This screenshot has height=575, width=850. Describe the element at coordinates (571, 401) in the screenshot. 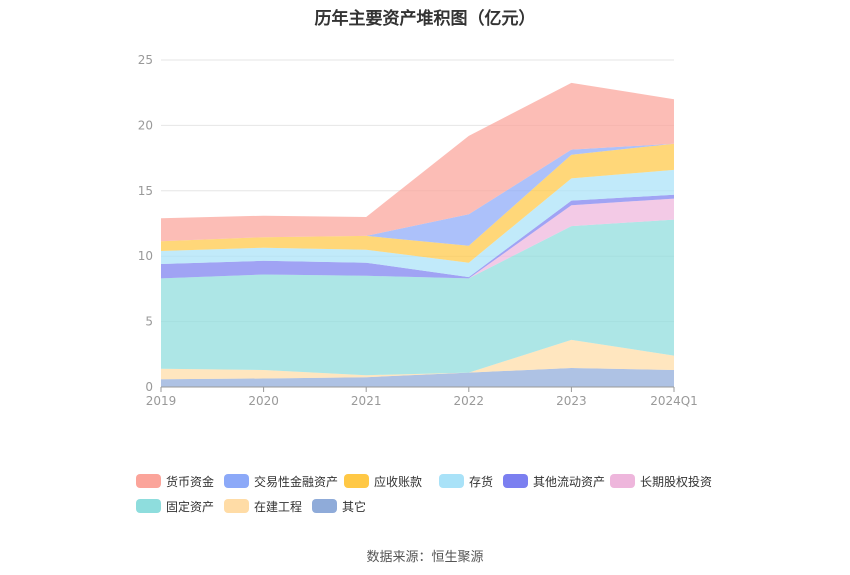

I see `x-tick-label: 2023` at that location.